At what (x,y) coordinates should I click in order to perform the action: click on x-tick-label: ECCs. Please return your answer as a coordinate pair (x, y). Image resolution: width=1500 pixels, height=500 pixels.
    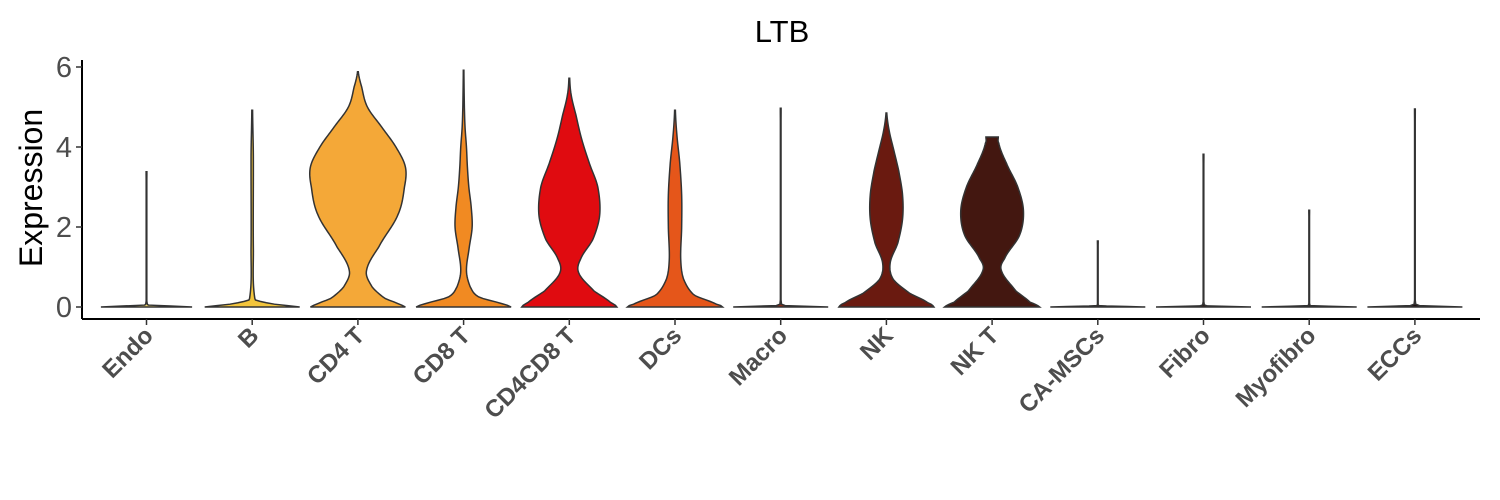
    Looking at the image, I should click on (1395, 354).